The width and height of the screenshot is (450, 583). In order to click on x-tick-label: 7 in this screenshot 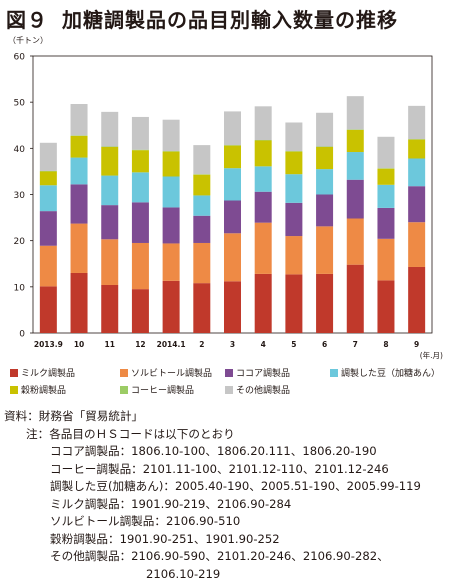, I will do `click(355, 344)`.